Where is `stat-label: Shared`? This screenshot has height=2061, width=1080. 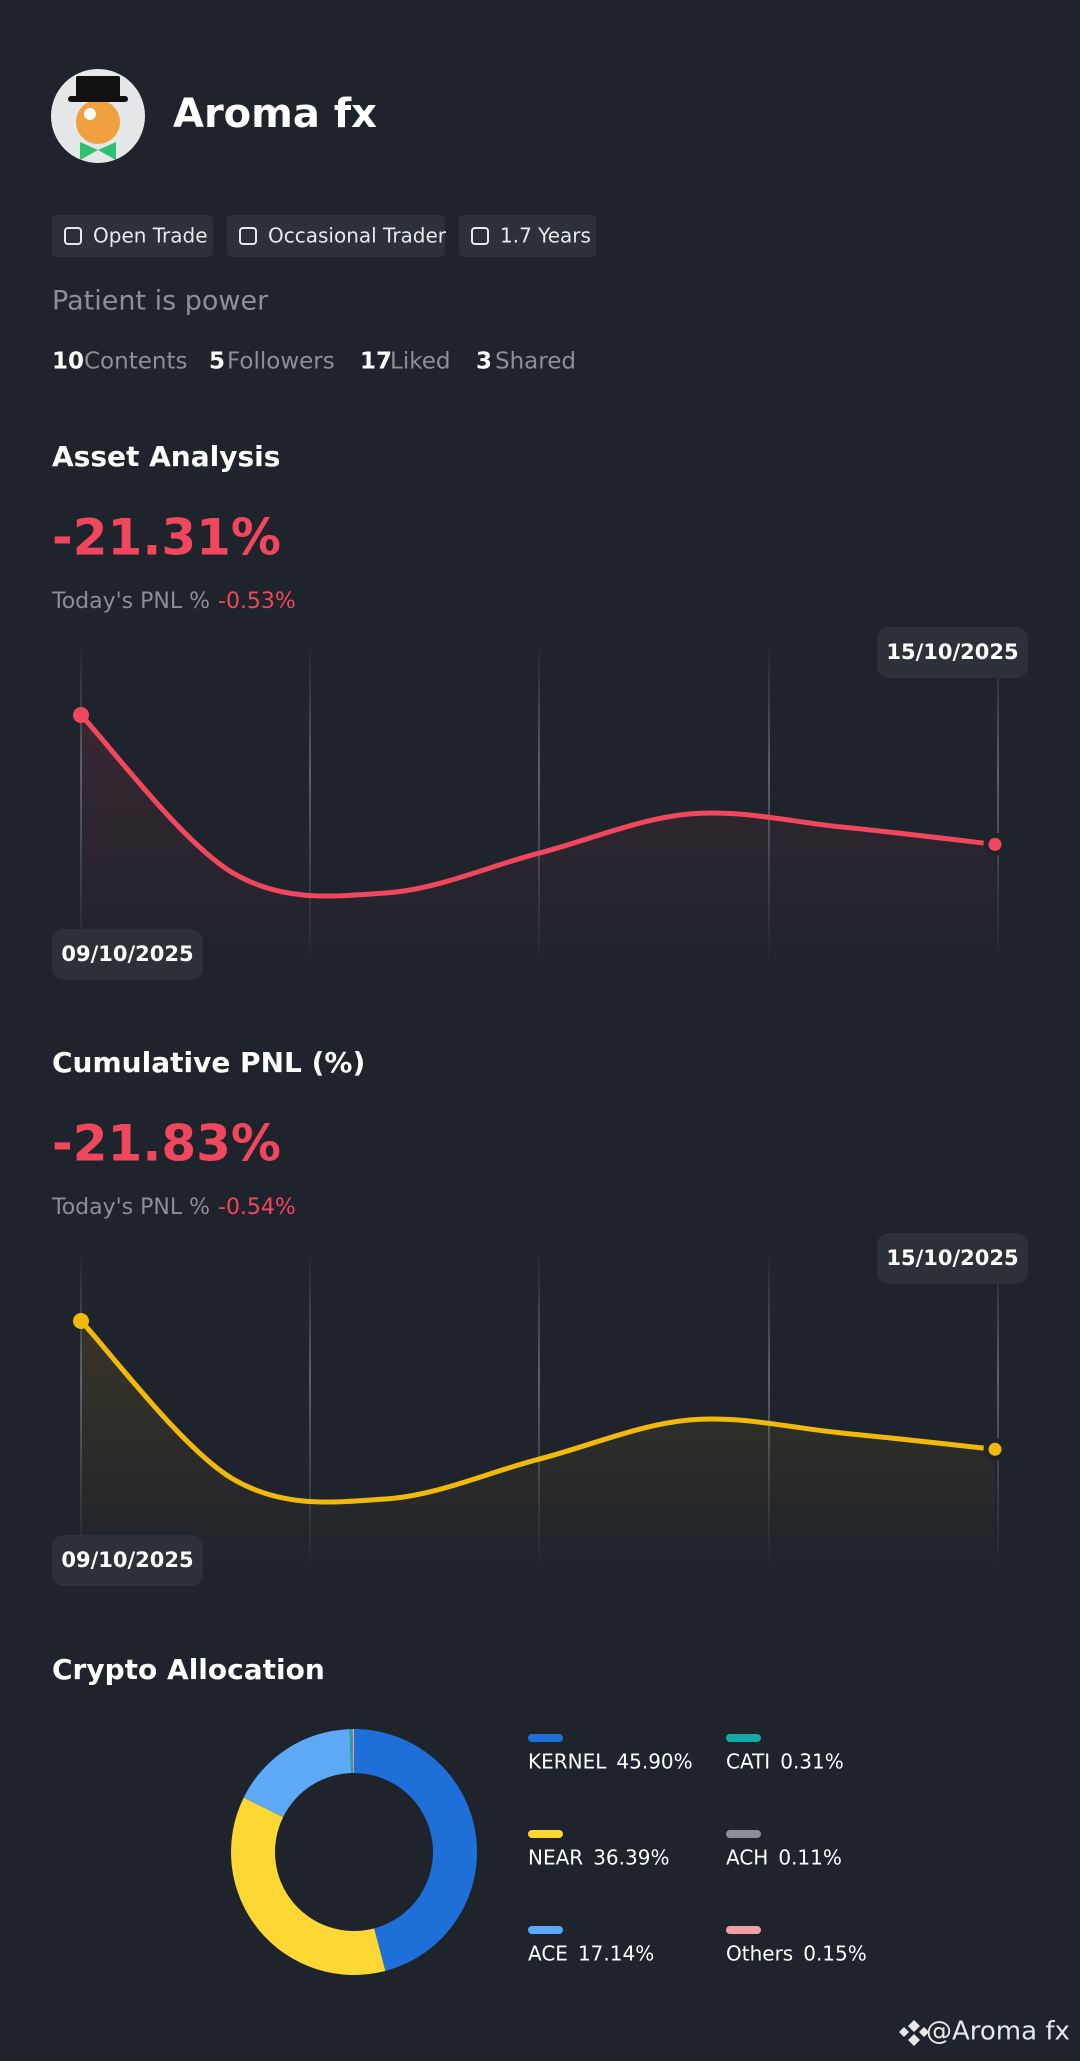
stat-label: Shared is located at coordinates (535, 362).